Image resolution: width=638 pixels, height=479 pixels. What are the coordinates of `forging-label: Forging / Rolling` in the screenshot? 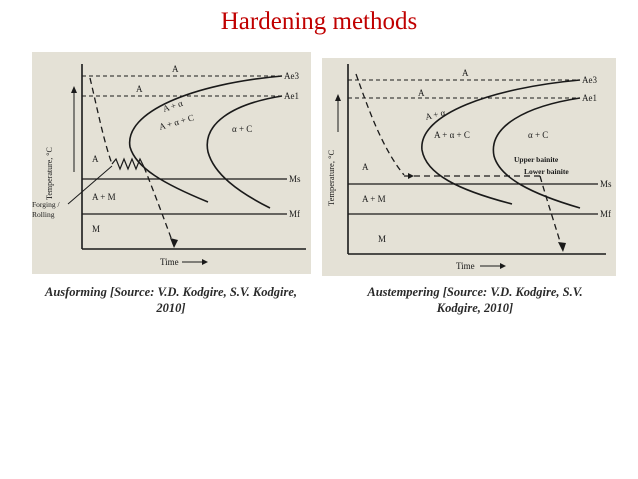 It's located at (46, 209).